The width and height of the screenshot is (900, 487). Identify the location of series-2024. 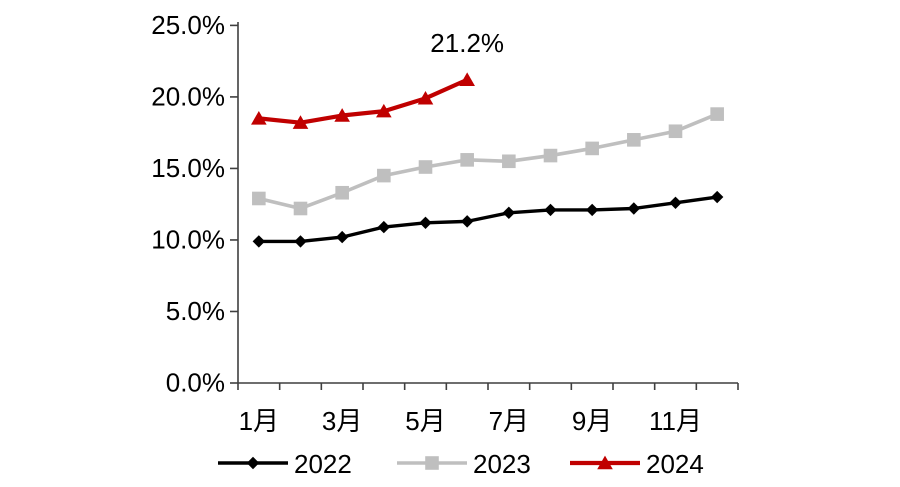
(363, 100).